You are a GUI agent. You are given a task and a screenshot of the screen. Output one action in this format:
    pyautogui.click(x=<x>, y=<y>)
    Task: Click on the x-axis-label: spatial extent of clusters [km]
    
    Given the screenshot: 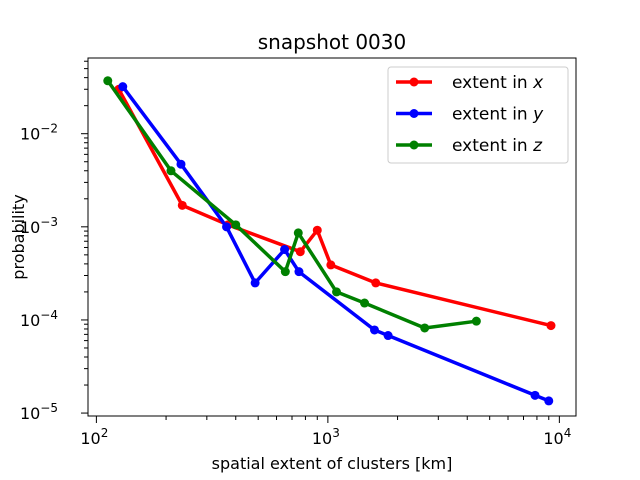 What is the action you would take?
    pyautogui.click(x=332, y=463)
    